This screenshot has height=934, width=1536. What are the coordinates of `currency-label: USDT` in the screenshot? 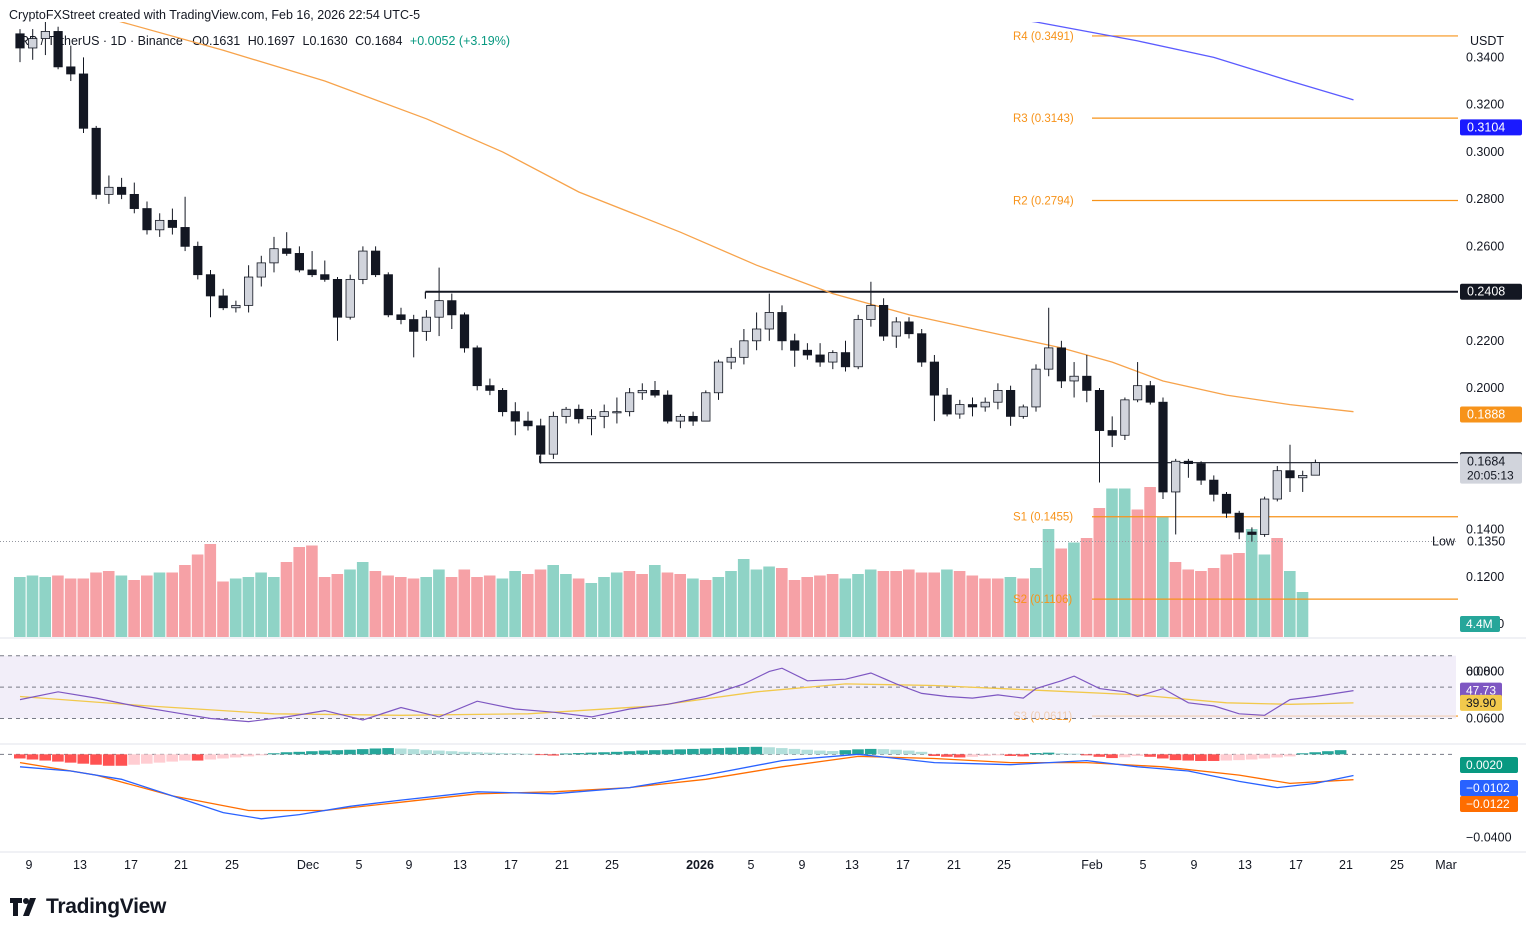 It's located at (1487, 41).